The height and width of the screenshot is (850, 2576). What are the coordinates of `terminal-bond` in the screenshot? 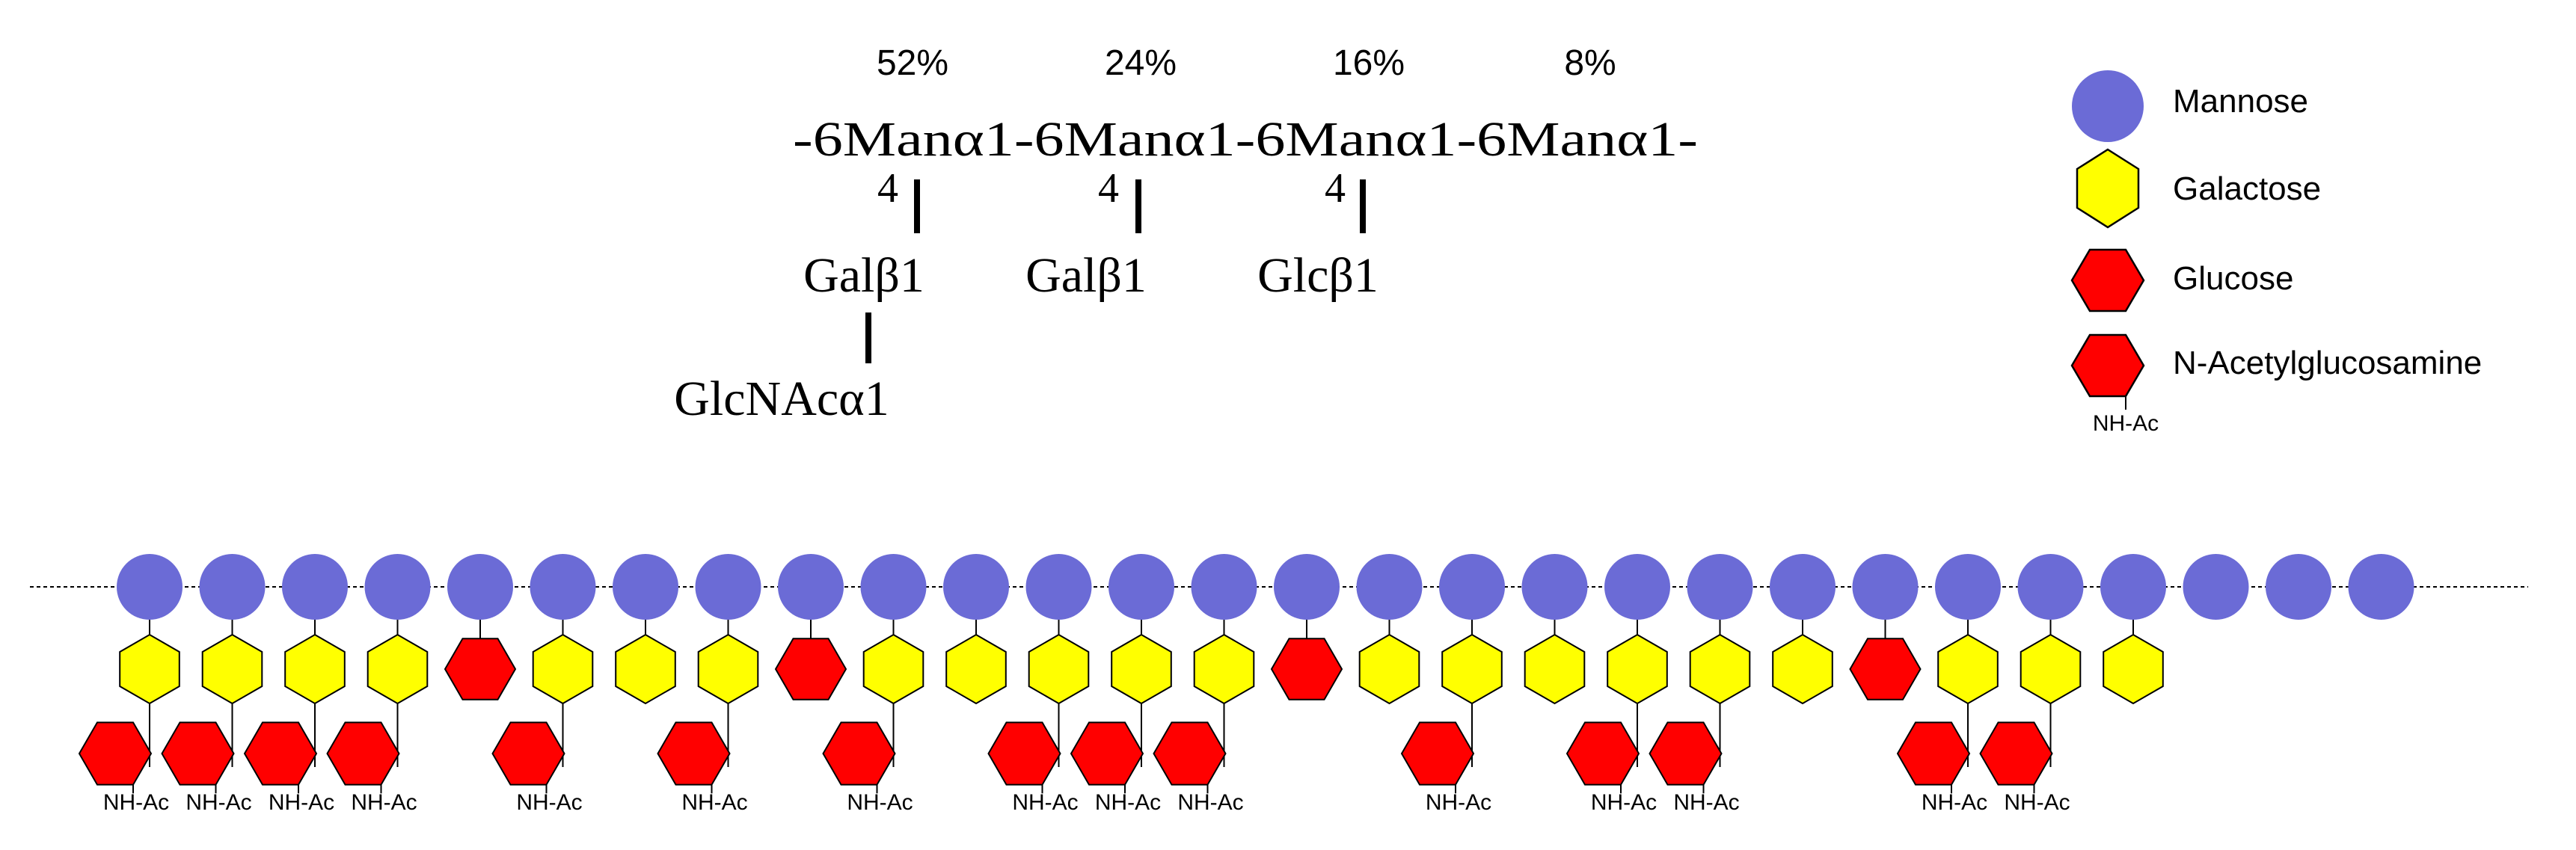 It's located at (868, 337).